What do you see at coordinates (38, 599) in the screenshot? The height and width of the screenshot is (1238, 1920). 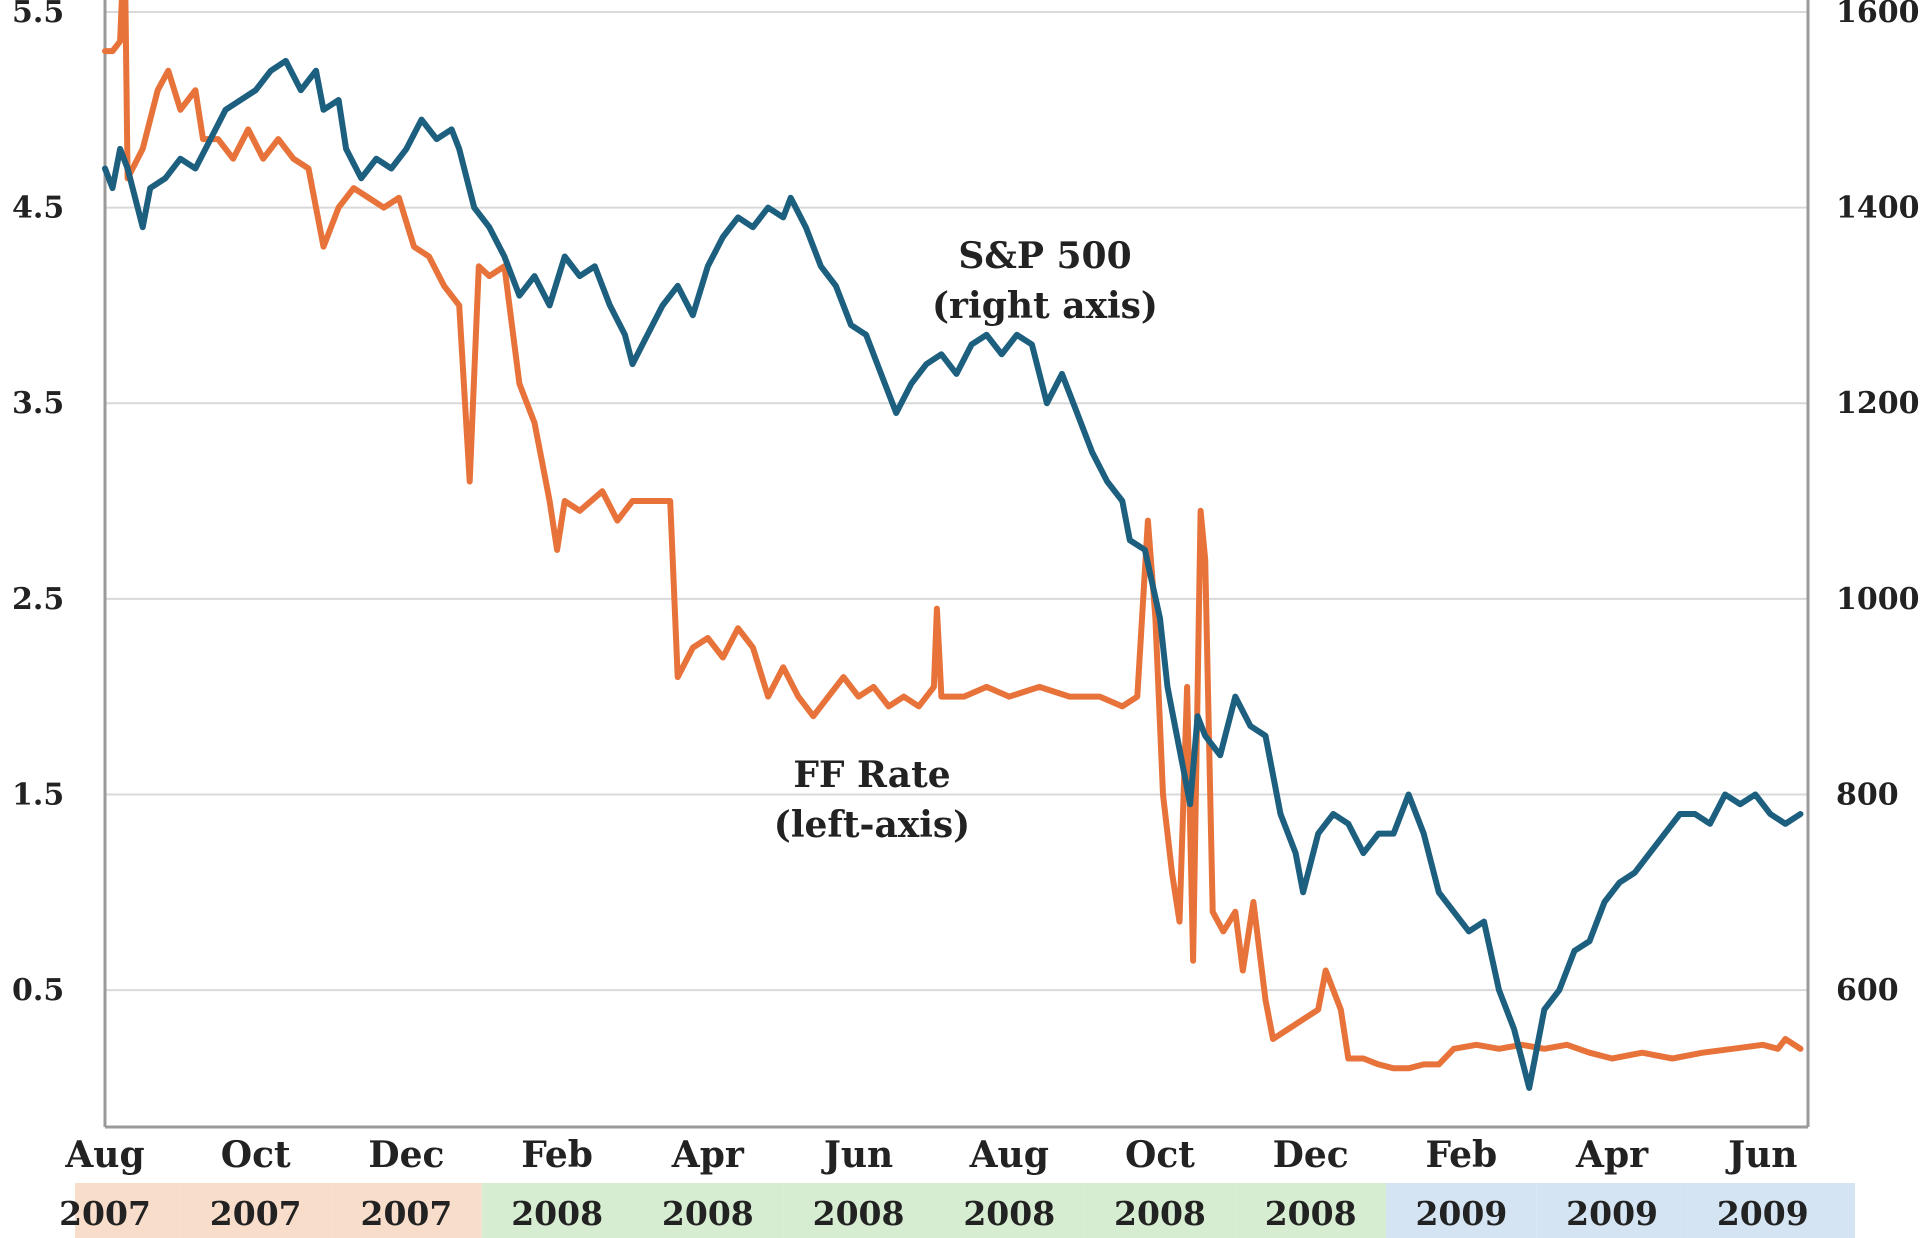 I see `left-tick-label: 2.5` at bounding box center [38, 599].